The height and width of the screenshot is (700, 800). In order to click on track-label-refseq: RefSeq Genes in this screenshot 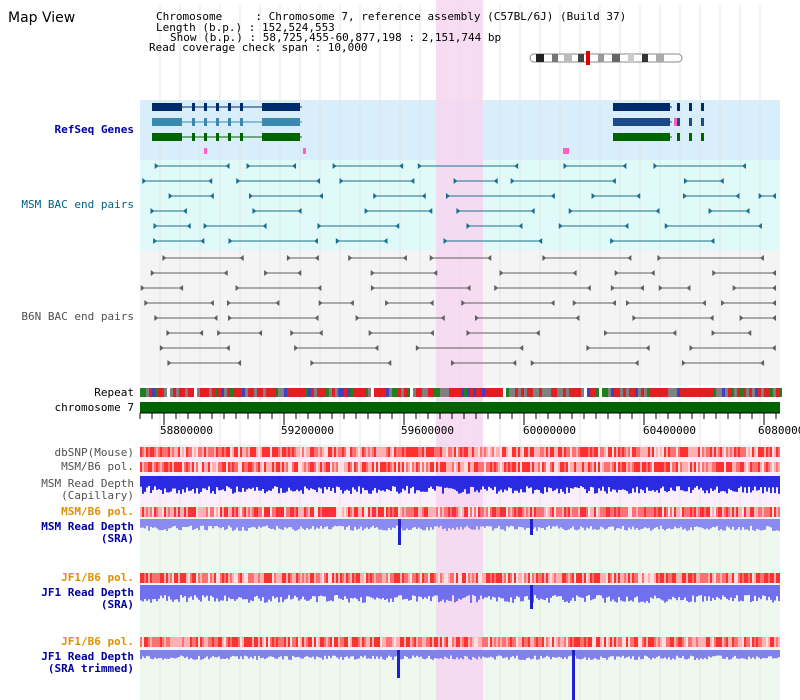, I will do `click(94, 129)`.